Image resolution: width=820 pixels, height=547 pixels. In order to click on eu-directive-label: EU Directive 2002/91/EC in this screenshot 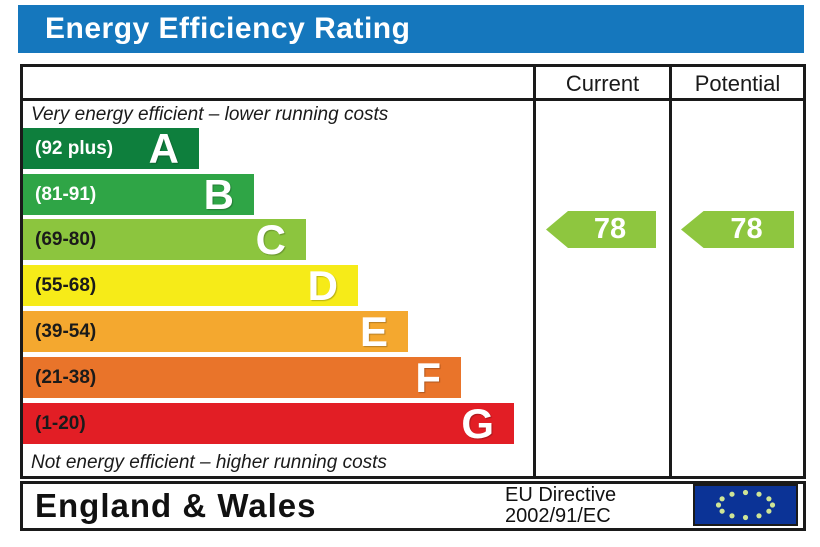, I will do `click(560, 506)`.